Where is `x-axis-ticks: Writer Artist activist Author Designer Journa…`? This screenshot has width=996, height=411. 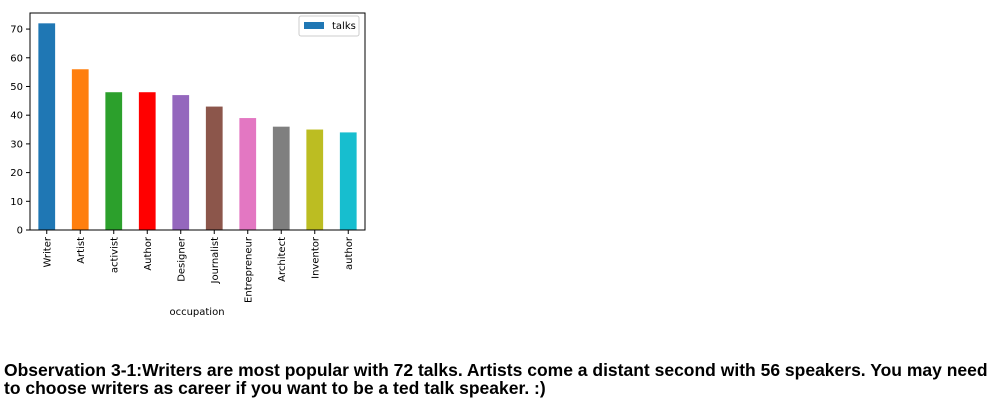
x-axis-ticks: Writer Artist activist Author Designer Journa… is located at coordinates (198, 266).